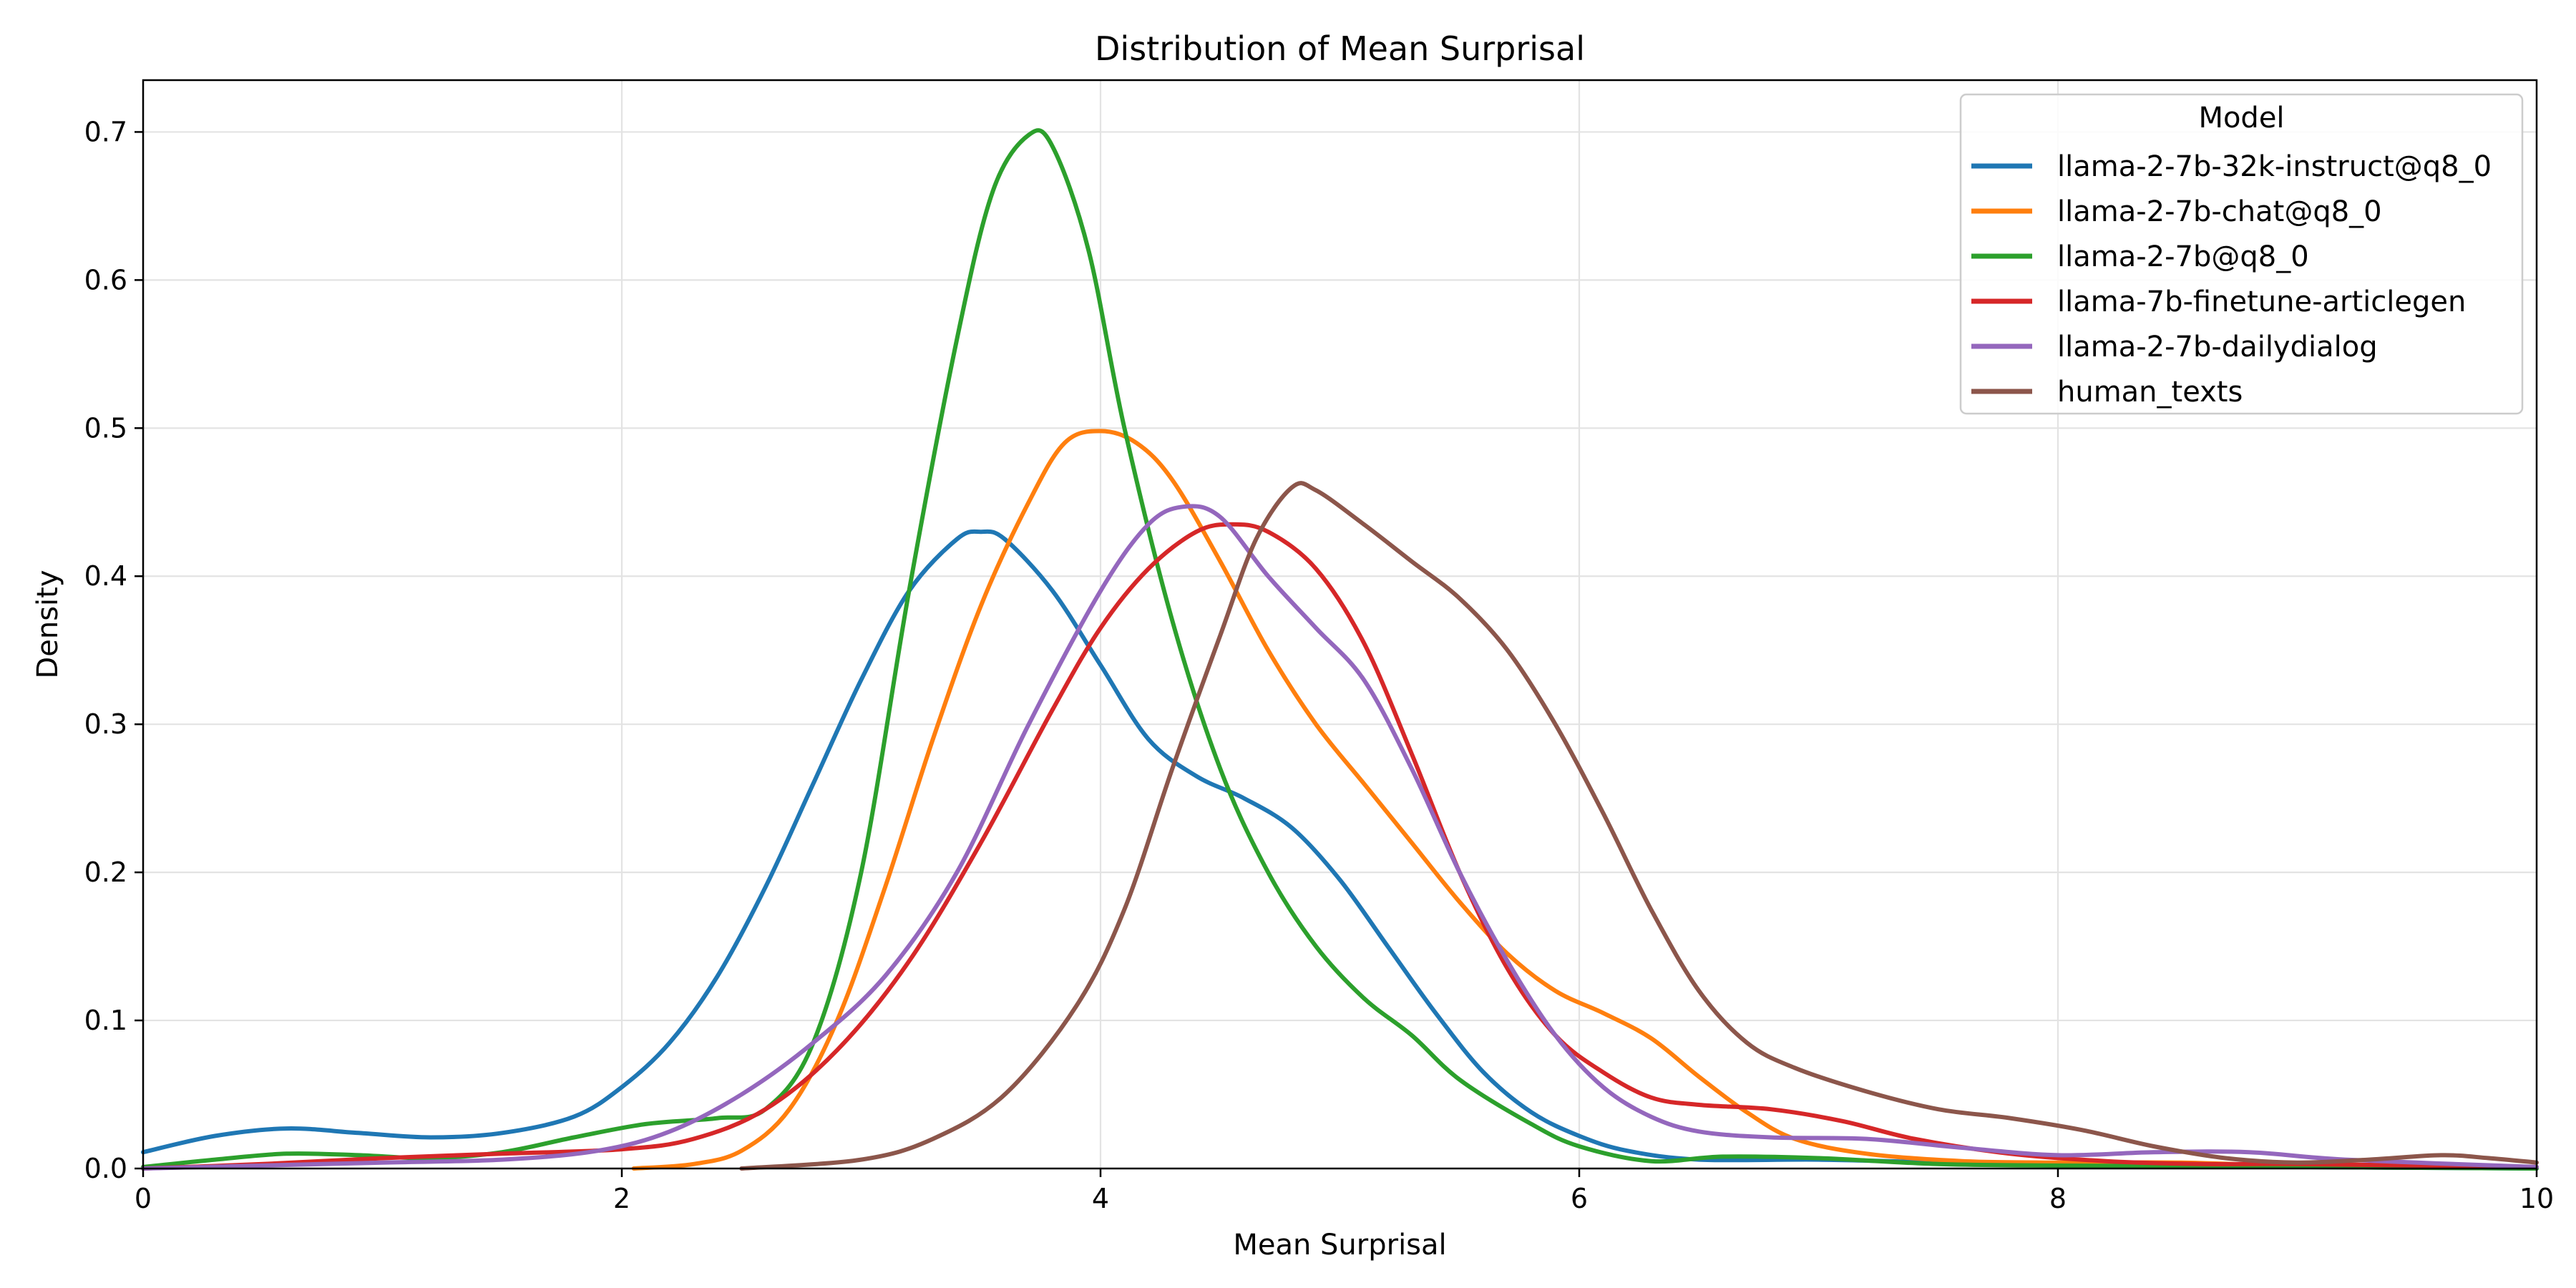  I want to click on legend-label: llama-2-7b-32k-instruct@q8_0, so click(2274, 166).